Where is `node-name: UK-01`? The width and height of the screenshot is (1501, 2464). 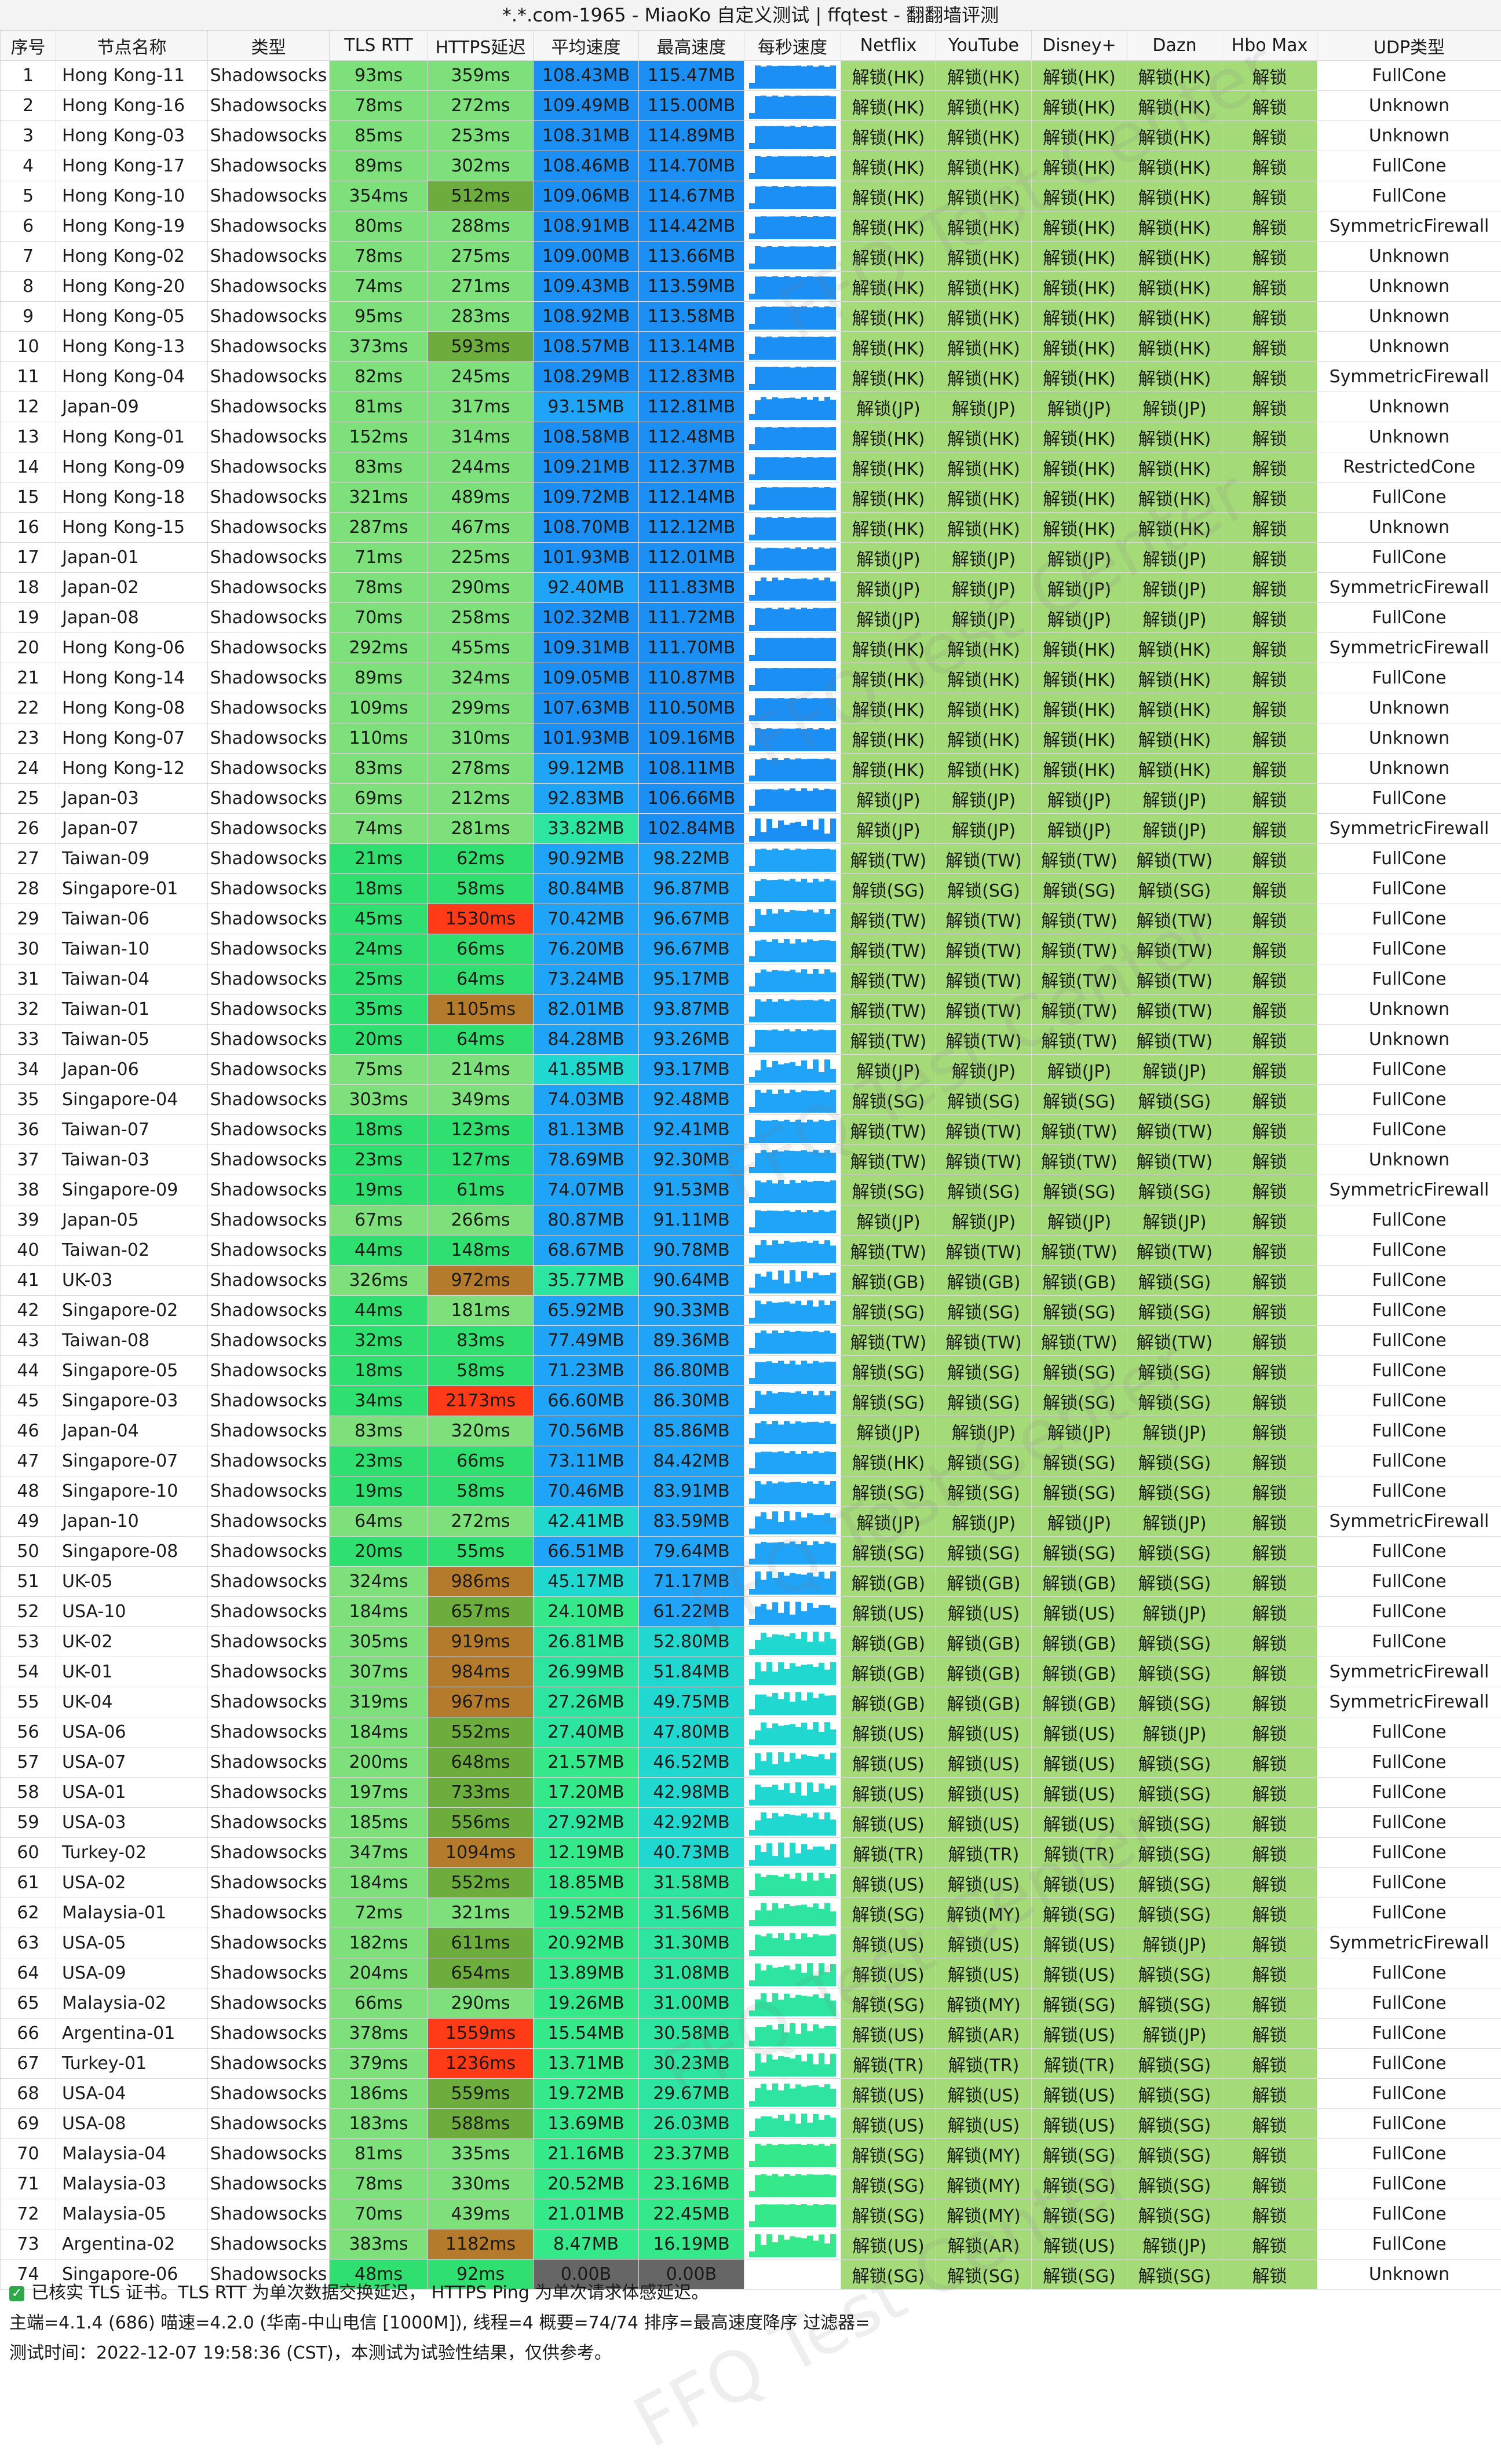
node-name: UK-01 is located at coordinates (132, 1672).